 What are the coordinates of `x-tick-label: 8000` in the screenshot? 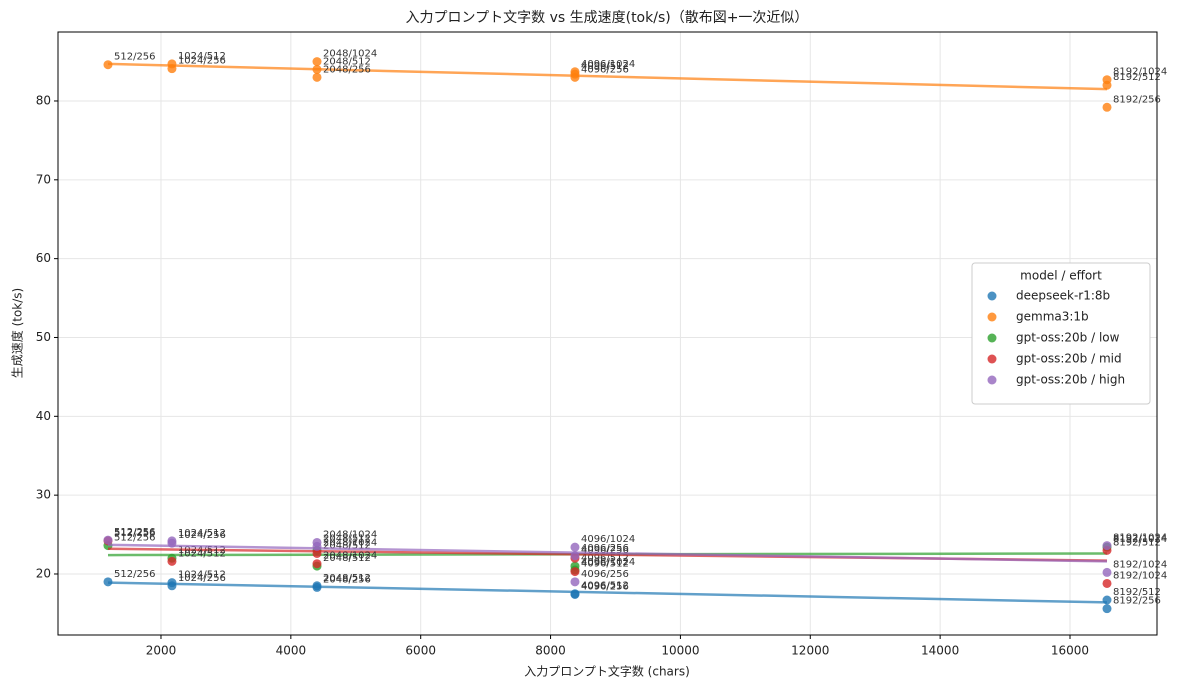 It's located at (550, 651).